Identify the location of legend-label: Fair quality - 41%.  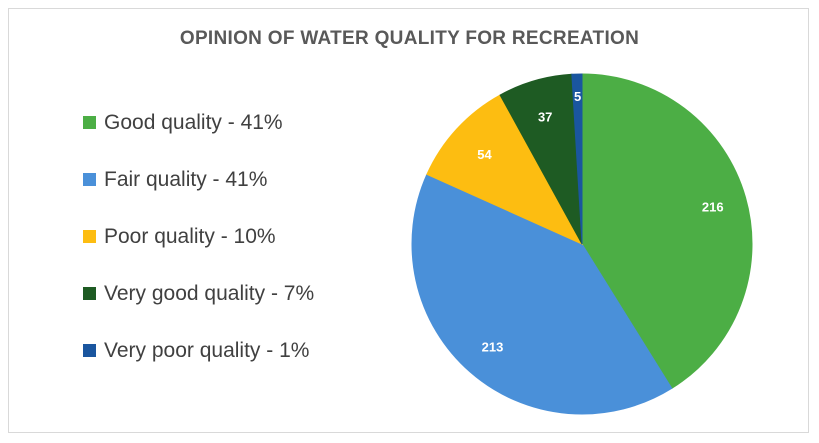
(186, 179).